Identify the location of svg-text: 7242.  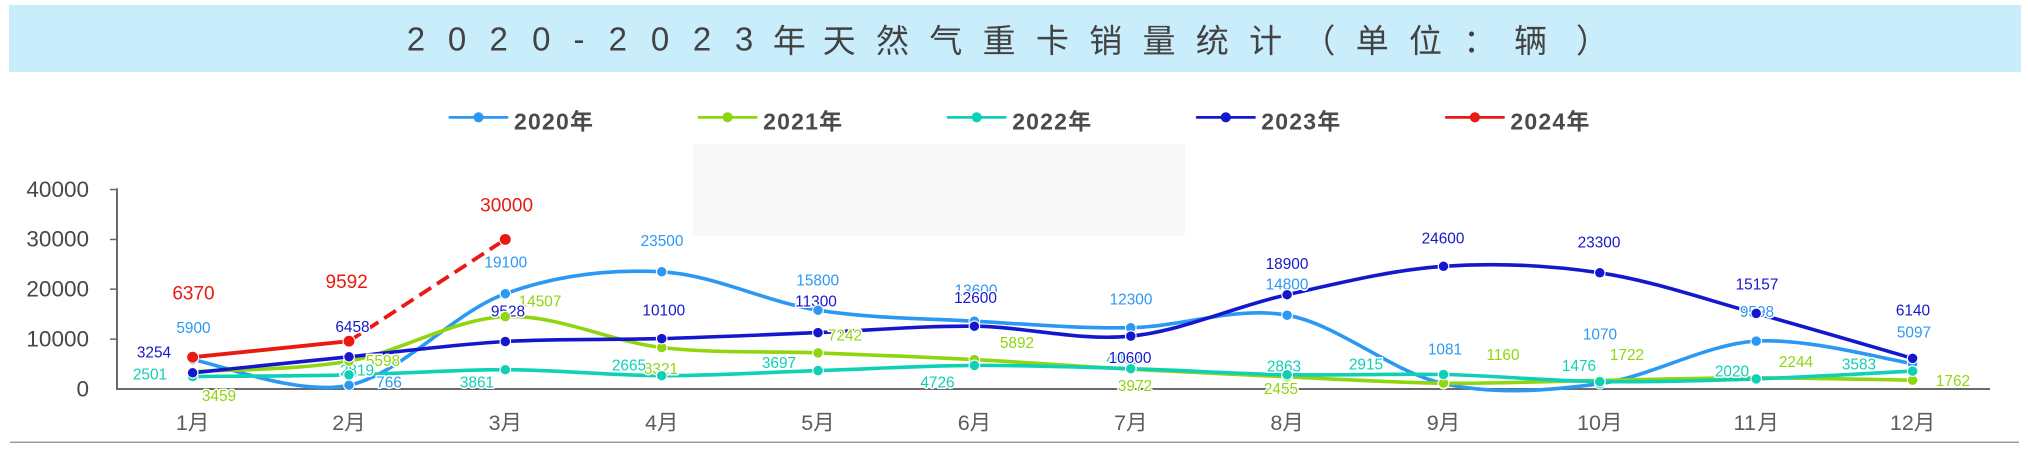
(845, 336).